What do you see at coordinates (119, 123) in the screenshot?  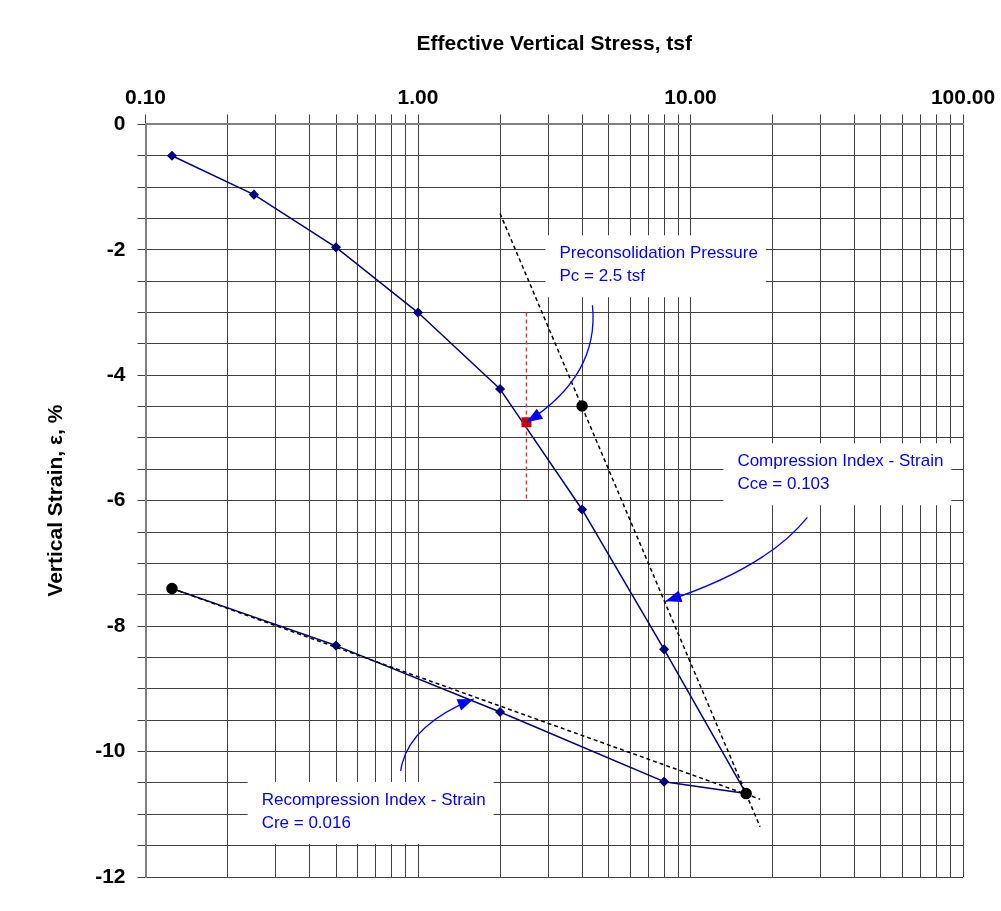 I see `y-tick-label: 0` at bounding box center [119, 123].